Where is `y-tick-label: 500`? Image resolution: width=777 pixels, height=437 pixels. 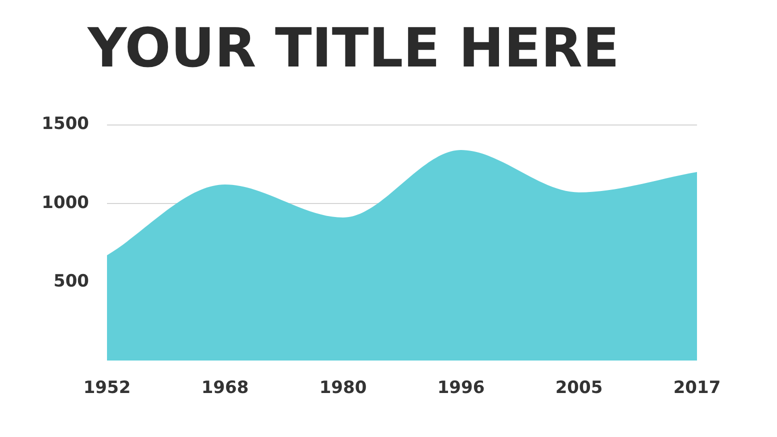 y-tick-label: 500 is located at coordinates (72, 281).